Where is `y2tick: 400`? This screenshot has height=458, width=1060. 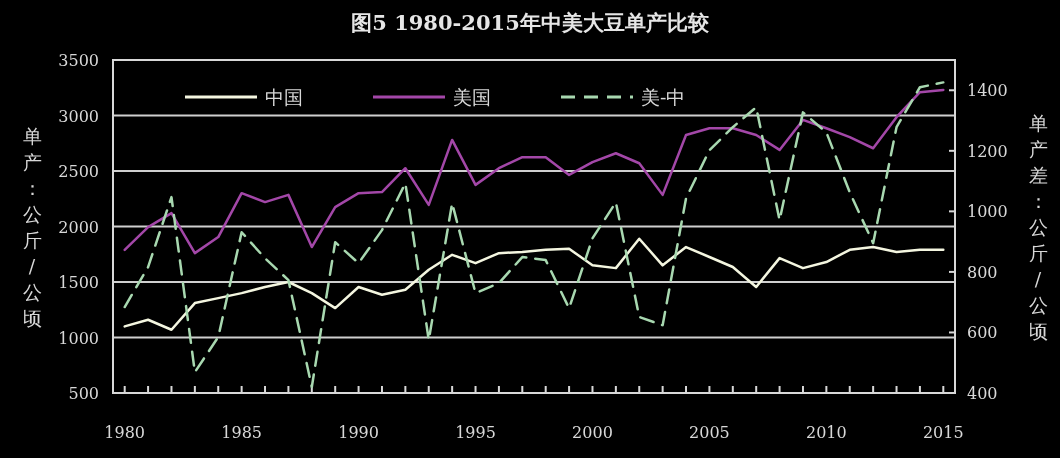 y2tick: 400 is located at coordinates (982, 393).